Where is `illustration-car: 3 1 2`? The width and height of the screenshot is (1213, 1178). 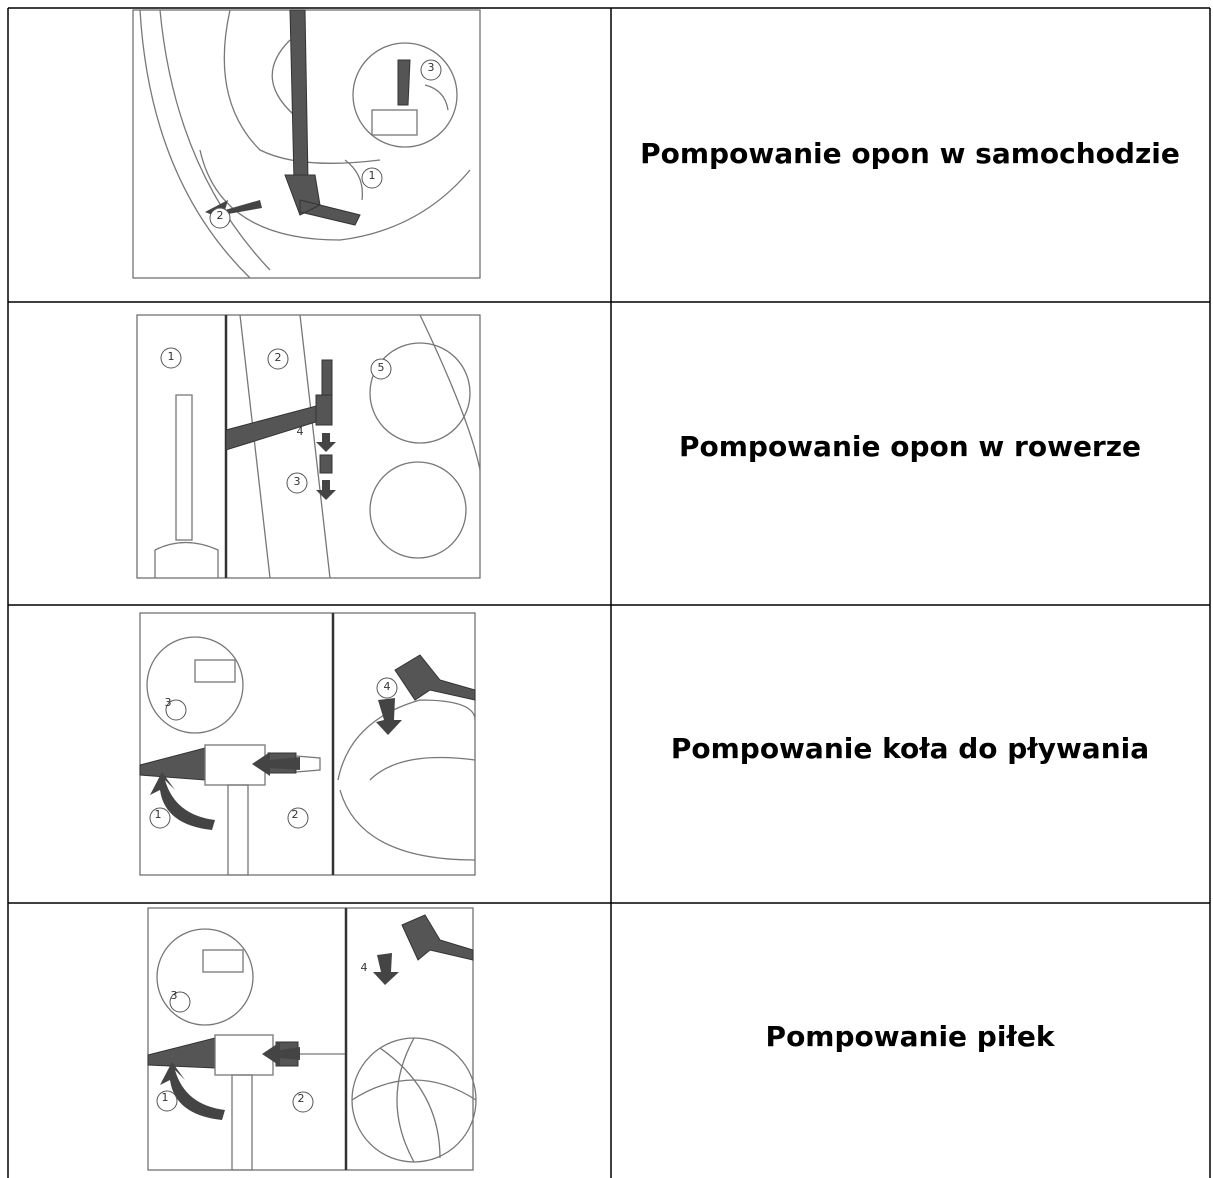
illustration-car: 3 1 2 is located at coordinates (306, 144).